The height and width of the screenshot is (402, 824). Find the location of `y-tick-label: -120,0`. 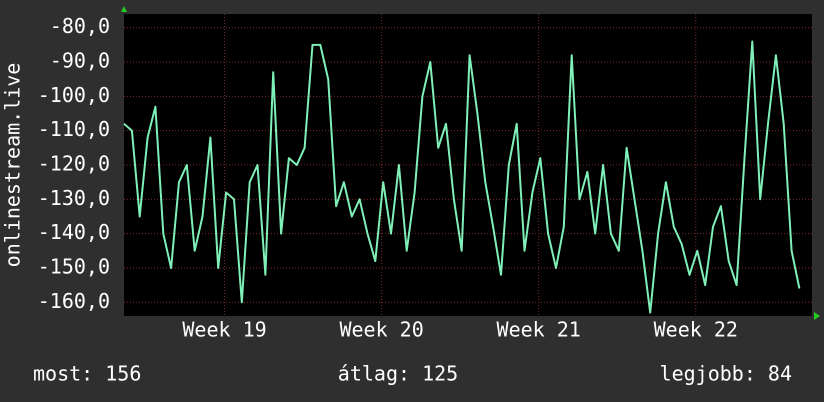

y-tick-label: -120,0 is located at coordinates (74, 164).